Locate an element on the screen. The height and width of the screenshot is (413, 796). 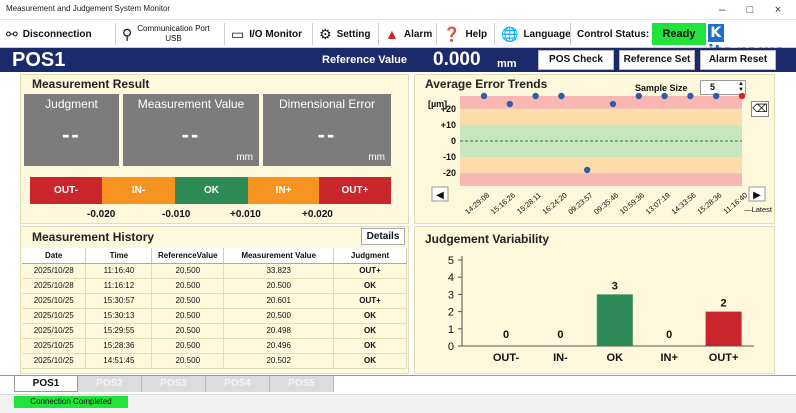
column-header: Judgment is located at coordinates (370, 256).